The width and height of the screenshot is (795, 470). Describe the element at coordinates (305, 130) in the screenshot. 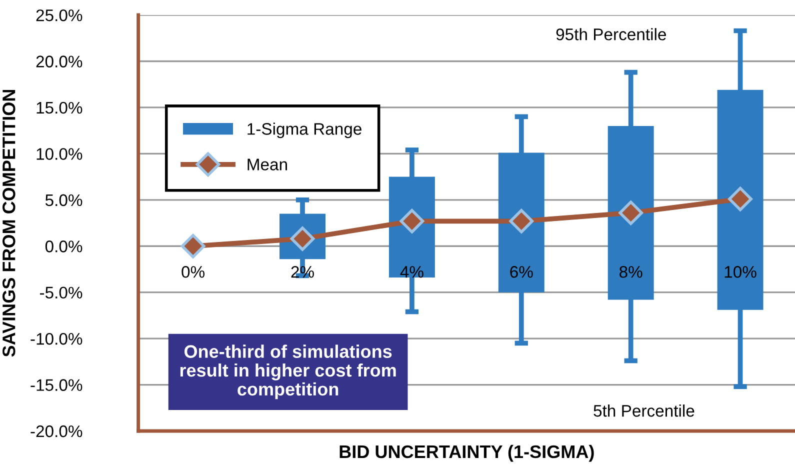

I see `legend-label: 1-Sigma Range` at that location.